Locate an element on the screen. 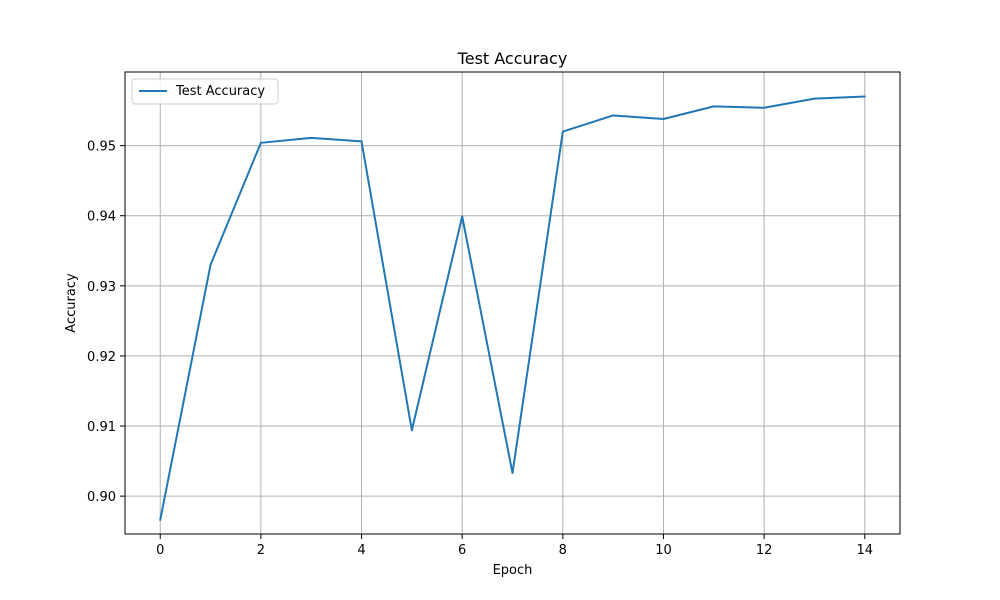  x-tick-label: 10 is located at coordinates (663, 550).